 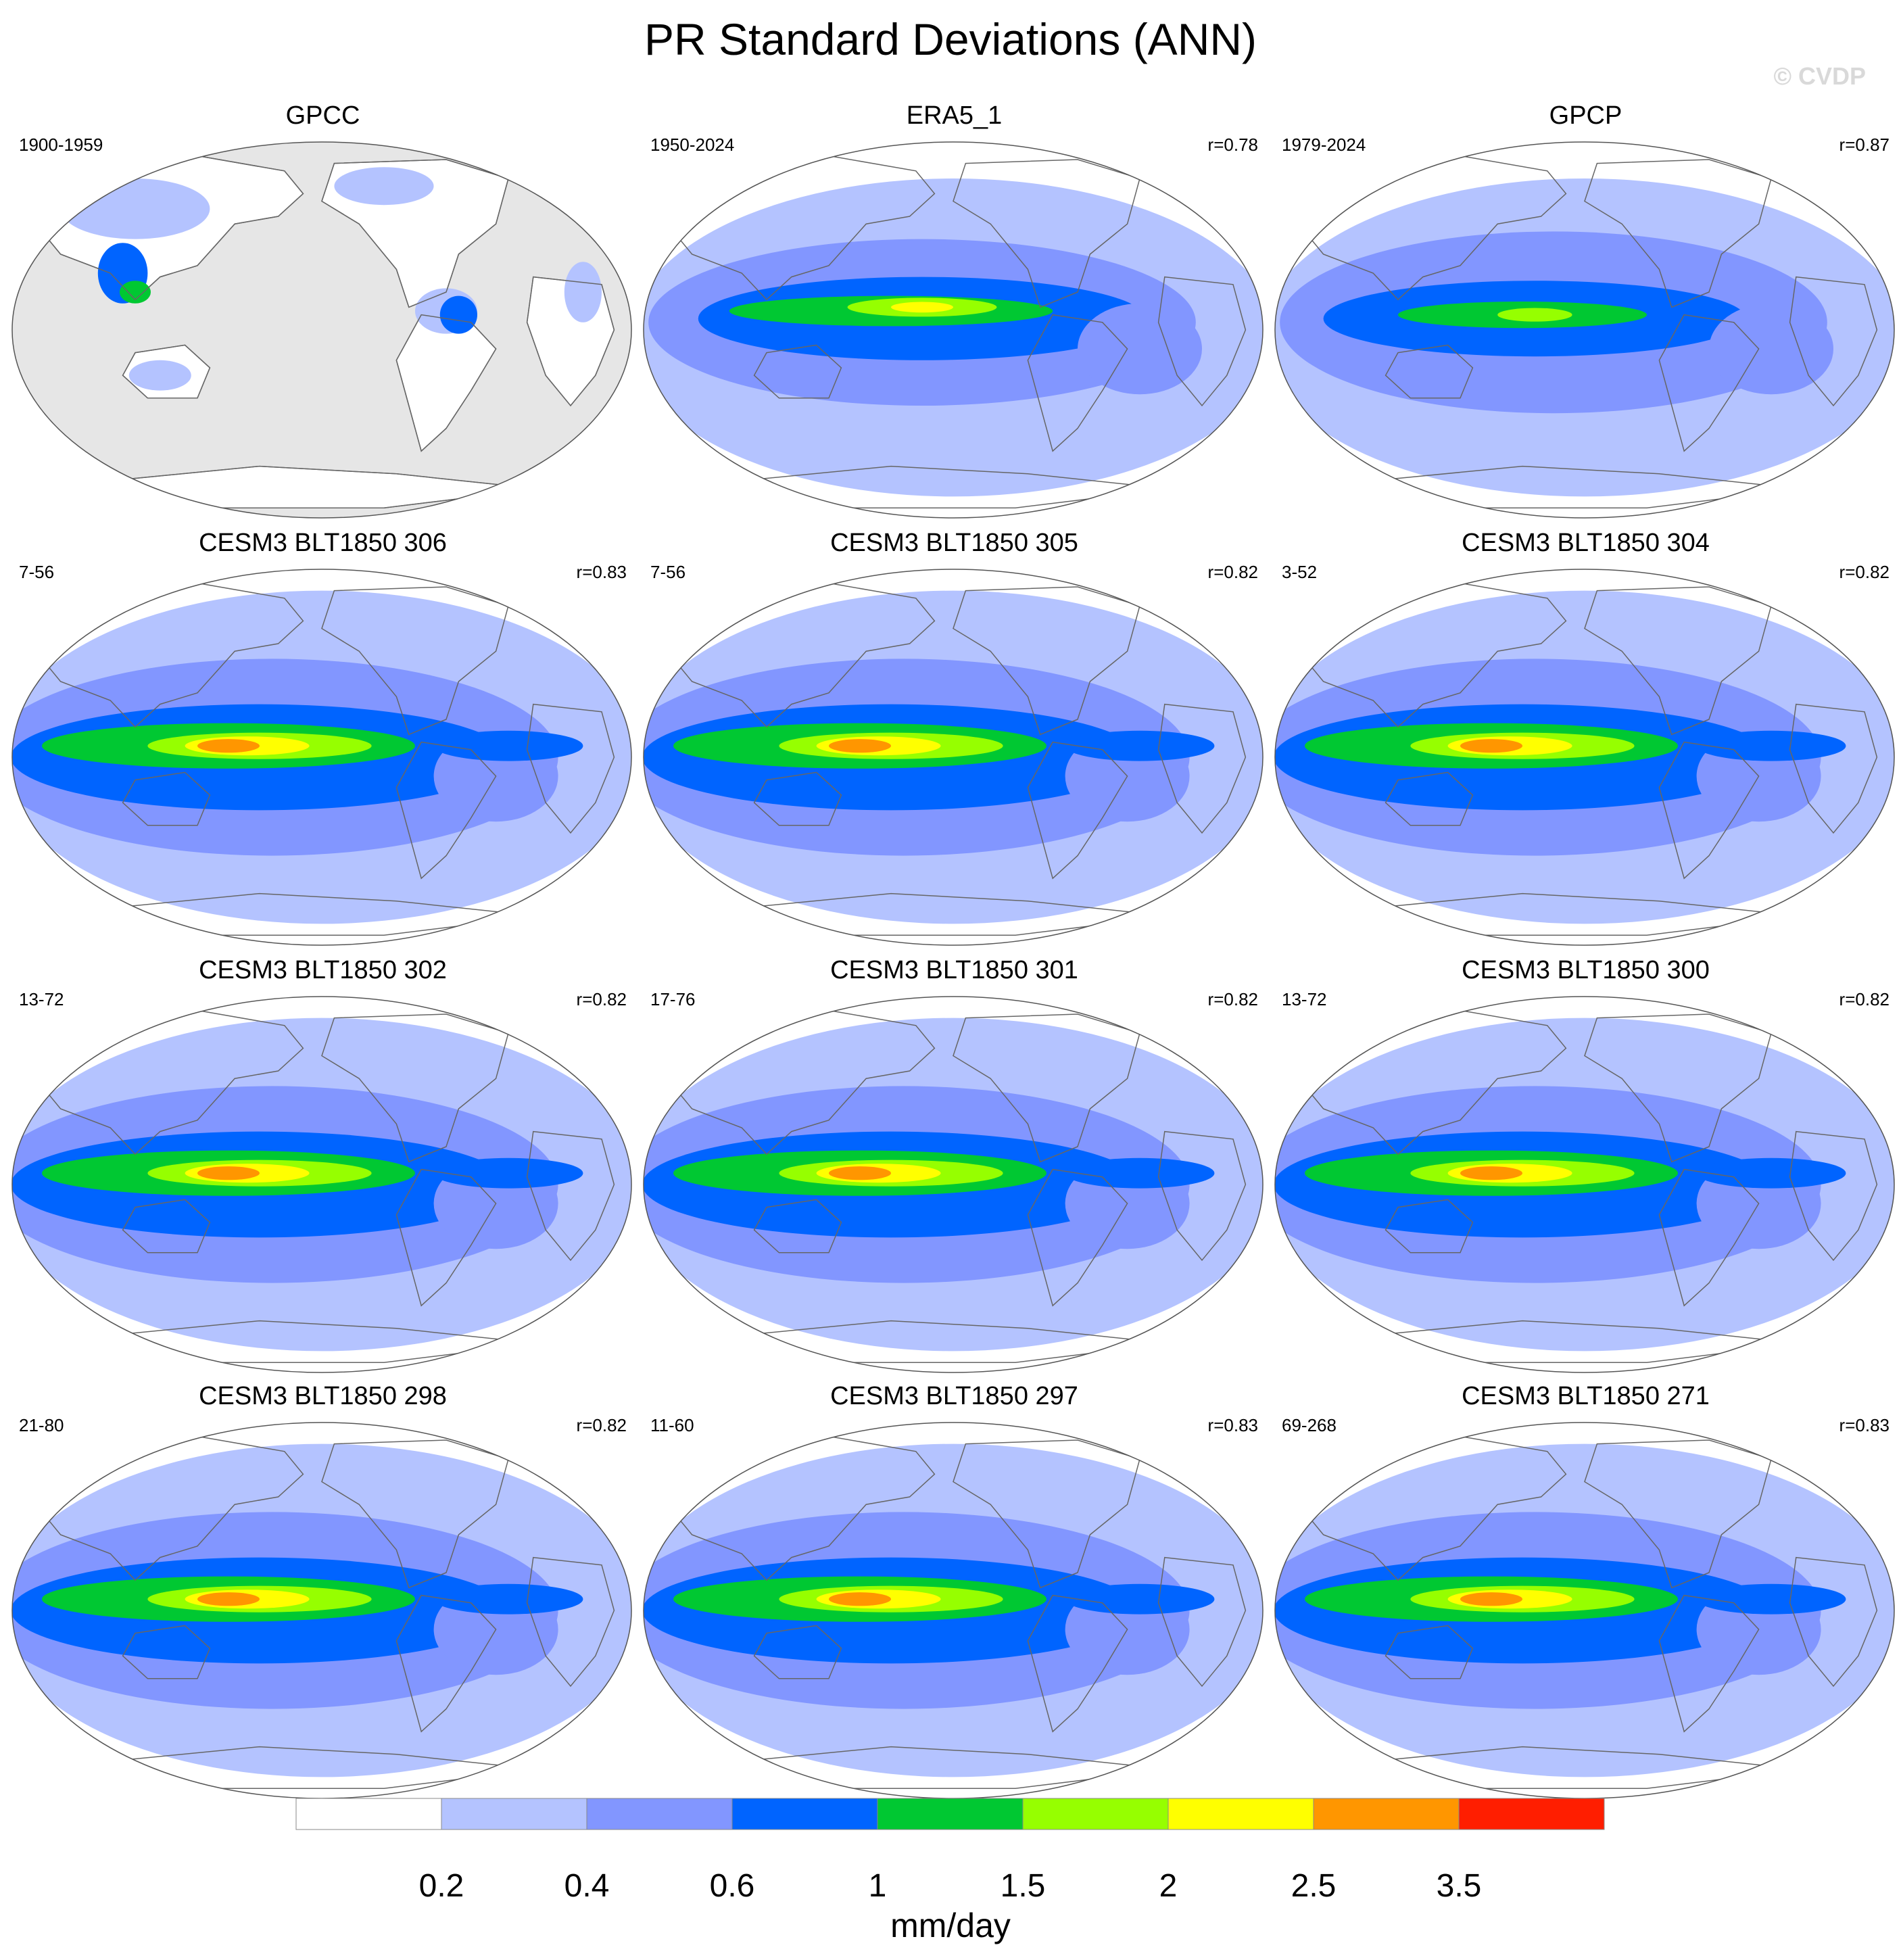 What do you see at coordinates (322, 115) in the screenshot?
I see `panel-title: GPCC` at bounding box center [322, 115].